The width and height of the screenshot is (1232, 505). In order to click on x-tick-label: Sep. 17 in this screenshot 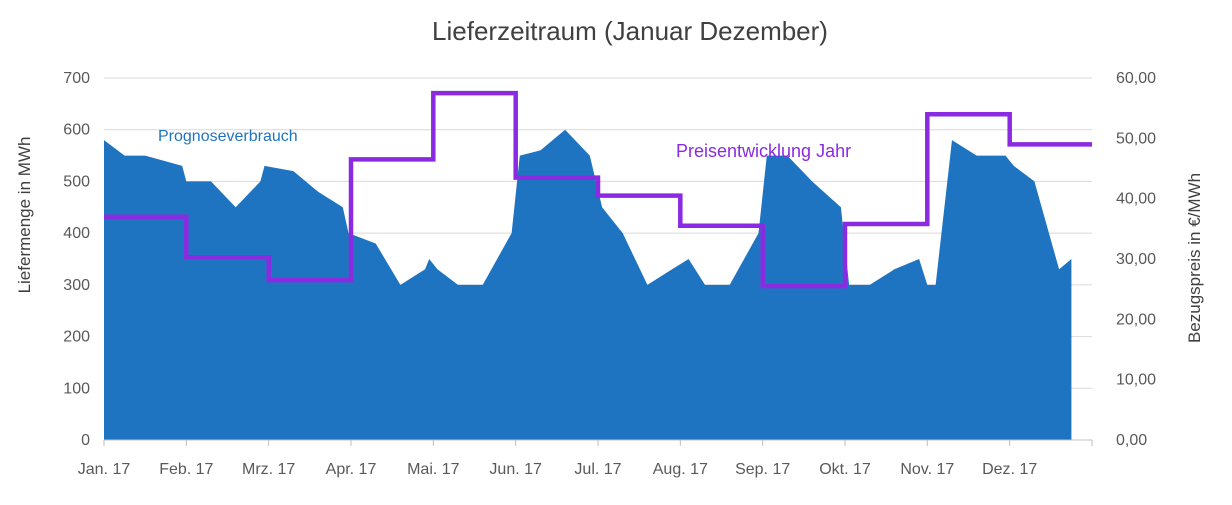, I will do `click(762, 469)`.